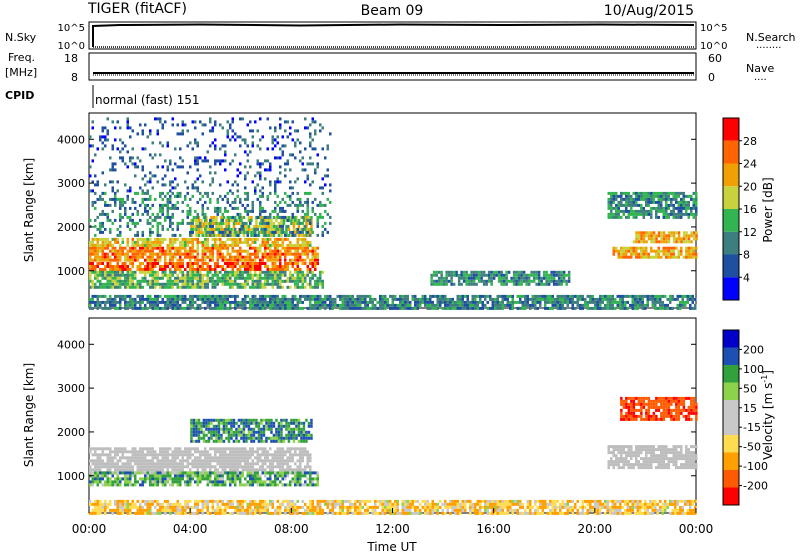 This screenshot has width=800, height=554. I want to click on colorbar-swatch, so click(731, 152).